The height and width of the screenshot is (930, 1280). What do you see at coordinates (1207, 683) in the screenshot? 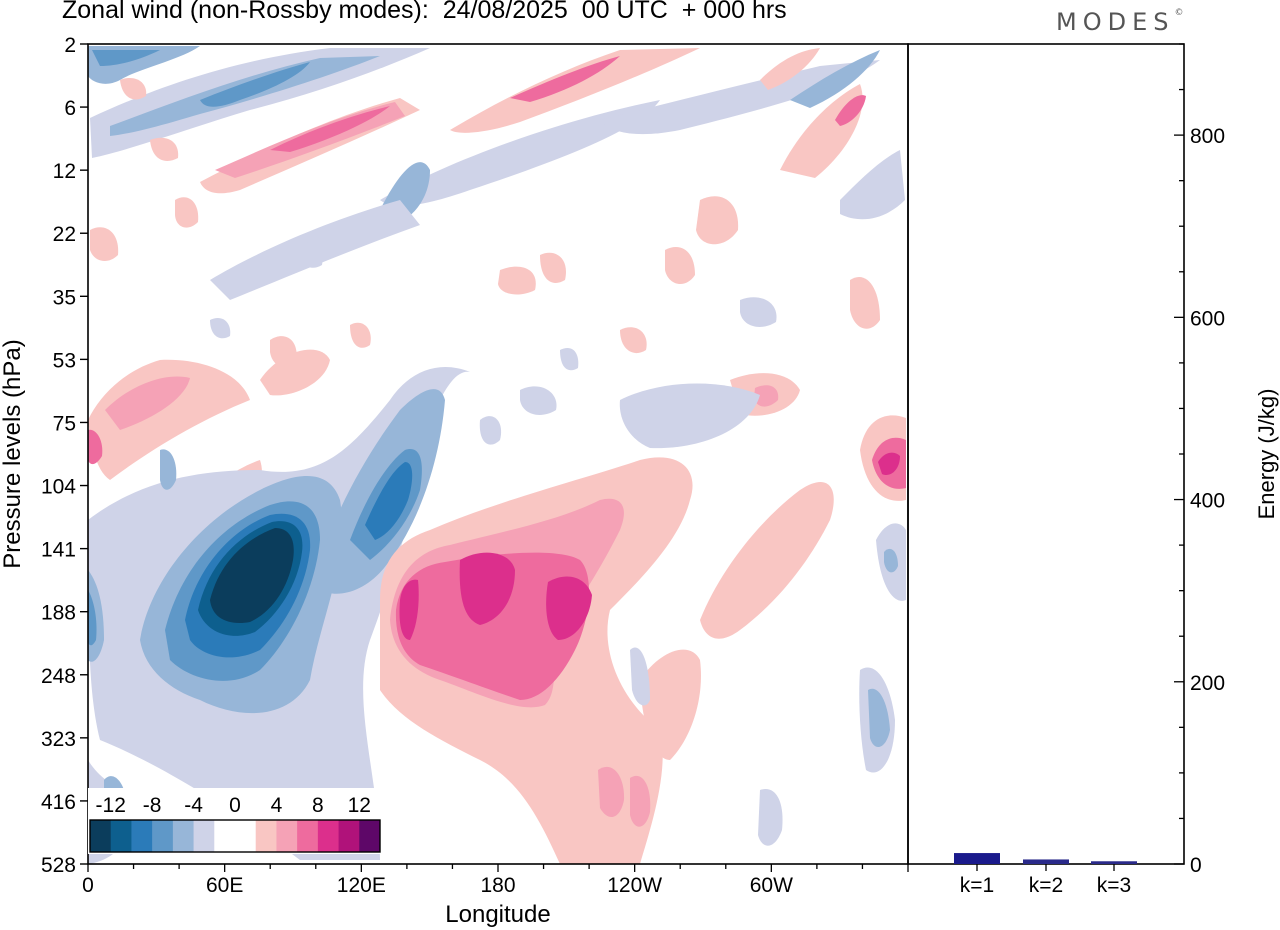
I see `energy-tick-label: 200` at bounding box center [1207, 683].